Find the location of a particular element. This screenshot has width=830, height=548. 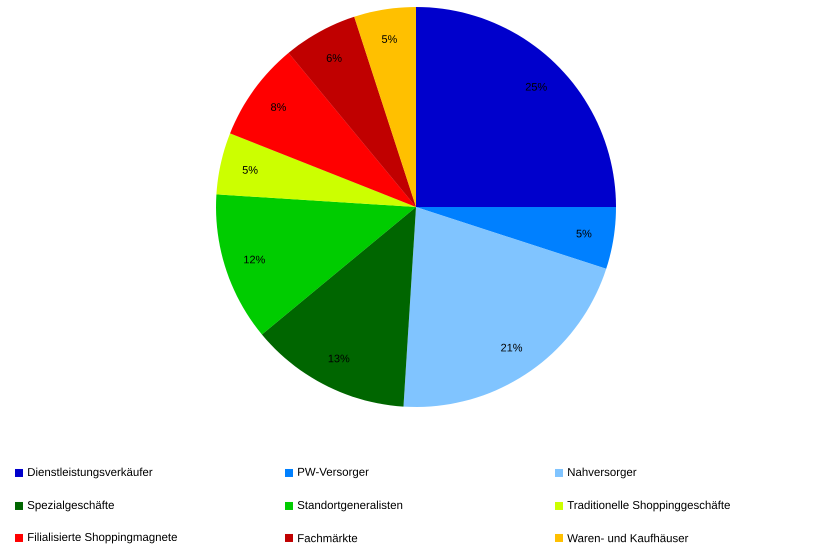

data-label: 6% is located at coordinates (334, 58).